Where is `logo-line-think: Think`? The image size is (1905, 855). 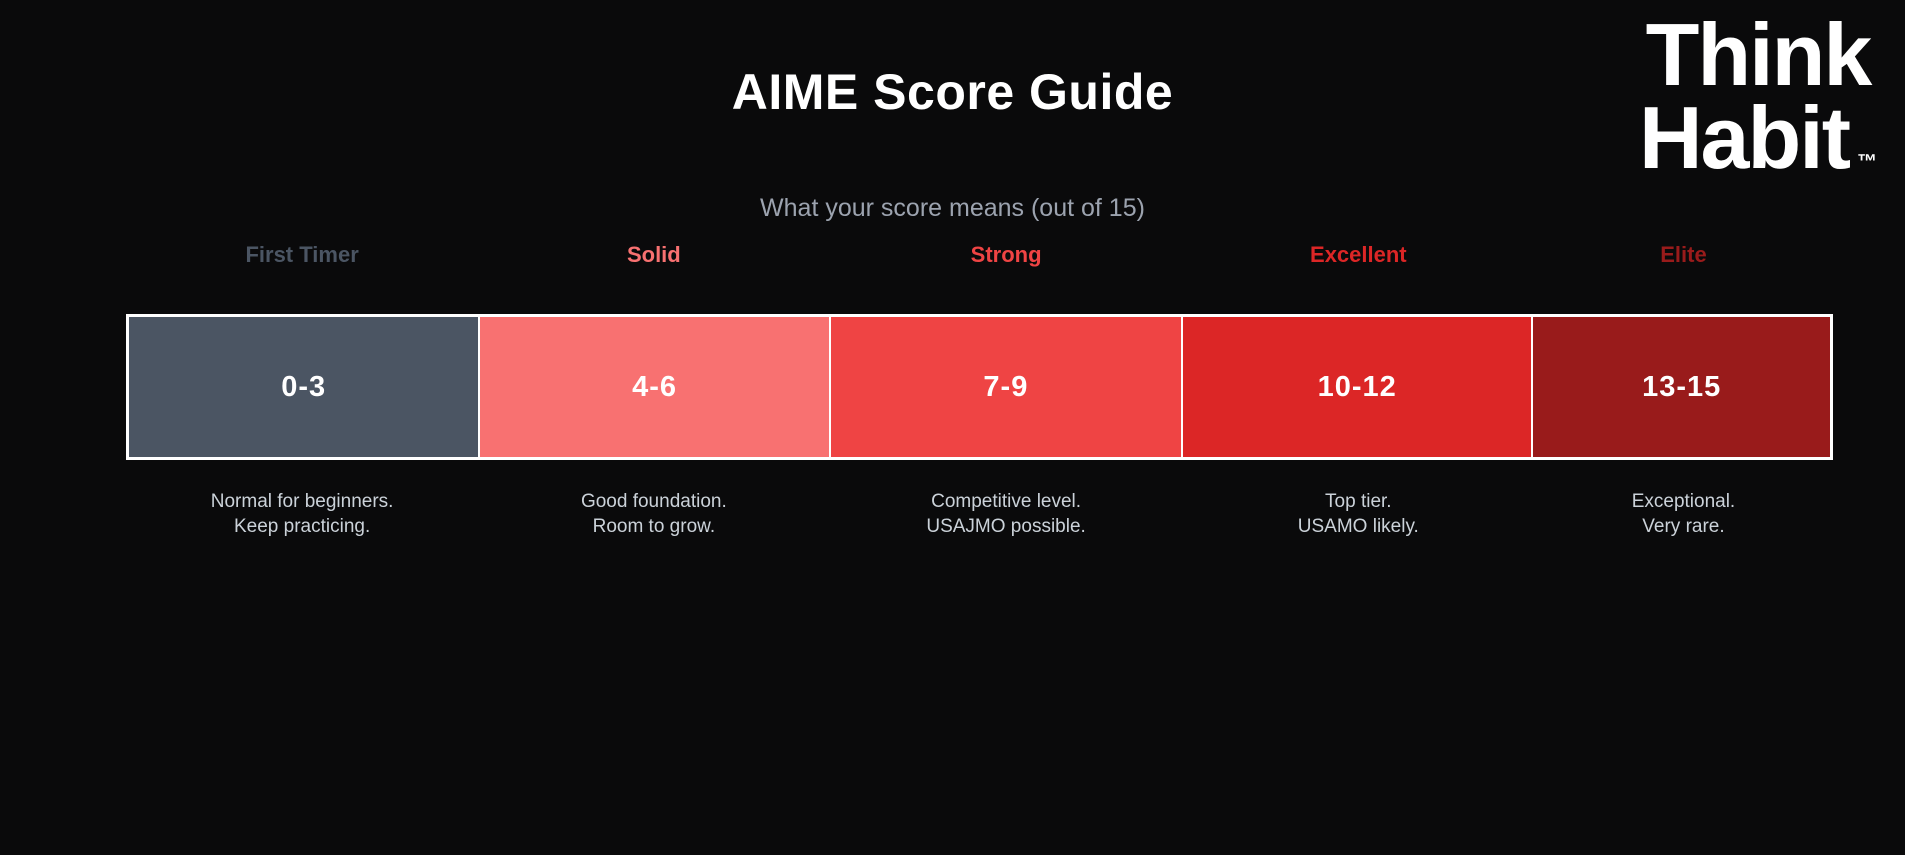 logo-line-think: Think is located at coordinates (1759, 54).